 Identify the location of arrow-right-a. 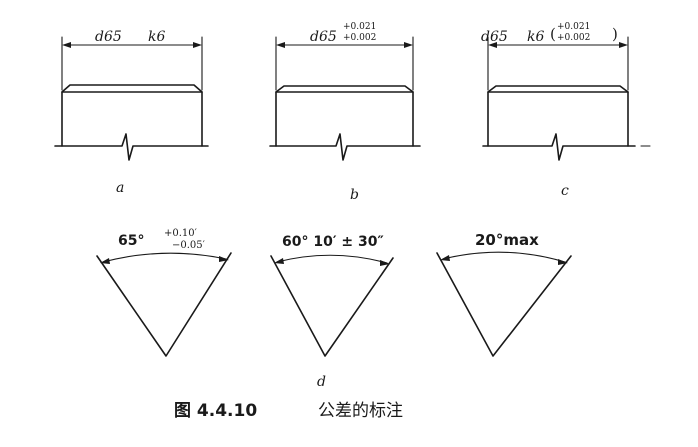
(197, 45).